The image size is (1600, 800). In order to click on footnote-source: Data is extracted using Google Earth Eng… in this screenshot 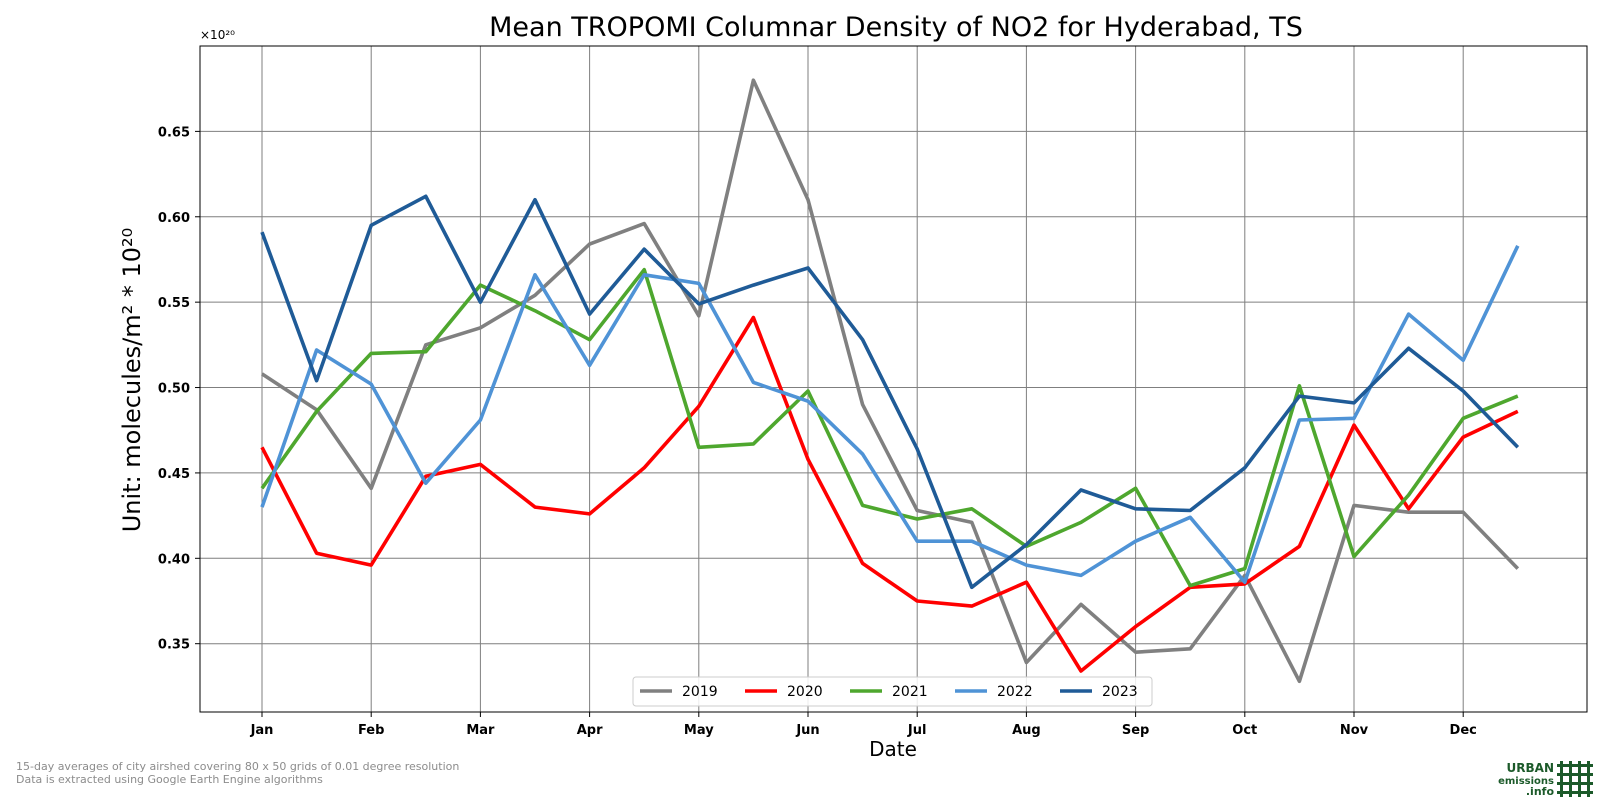, I will do `click(169, 779)`.